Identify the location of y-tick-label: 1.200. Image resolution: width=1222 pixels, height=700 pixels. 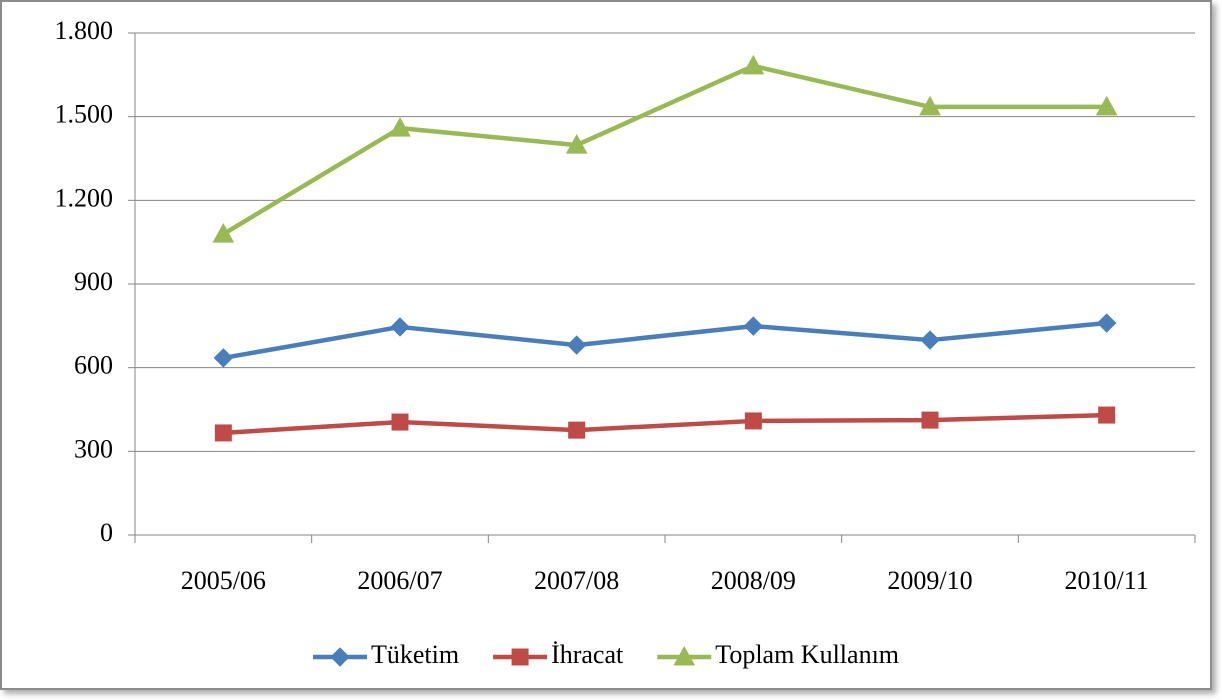
(84, 197).